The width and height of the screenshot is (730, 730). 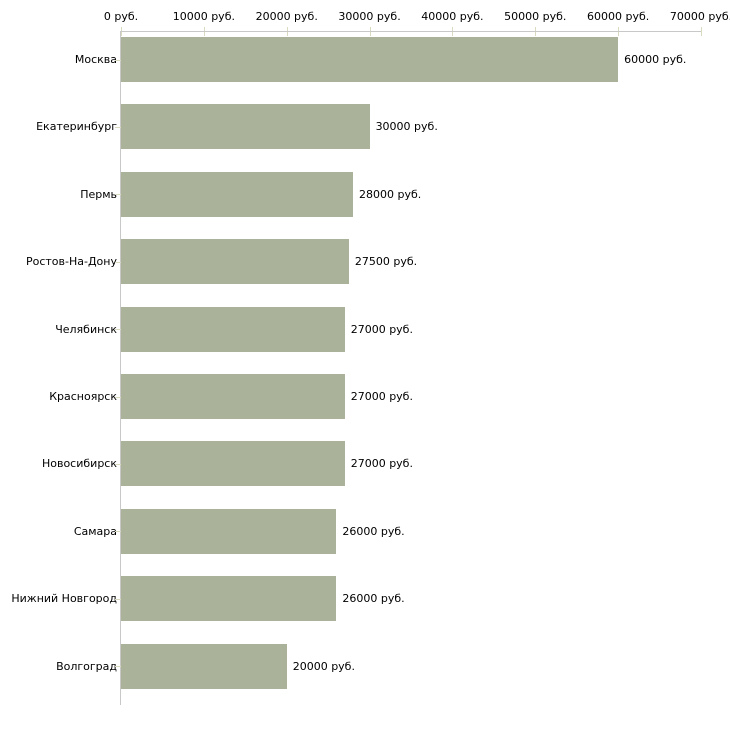 I want to click on x-axis-tick-label: 0 руб., so click(x=121, y=16).